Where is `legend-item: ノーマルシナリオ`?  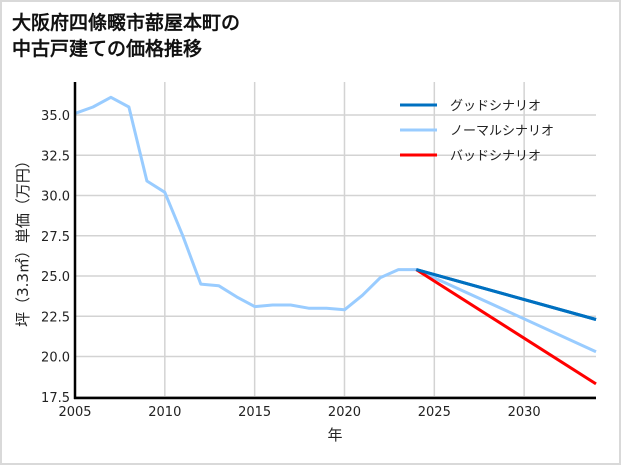
legend-item: ノーマルシナリオ is located at coordinates (477, 131).